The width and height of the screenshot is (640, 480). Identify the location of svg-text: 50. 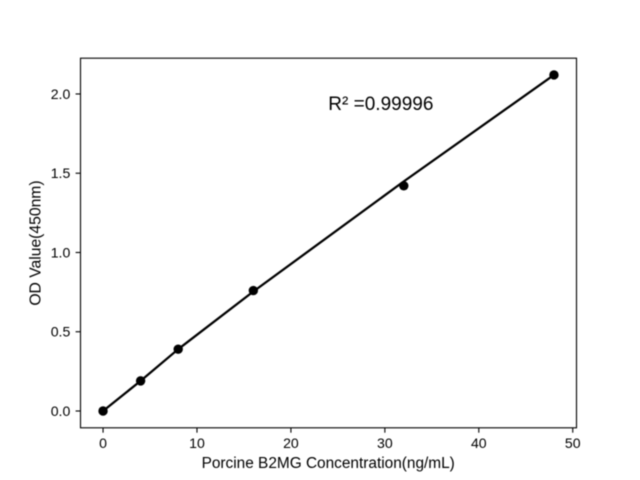
(573, 443).